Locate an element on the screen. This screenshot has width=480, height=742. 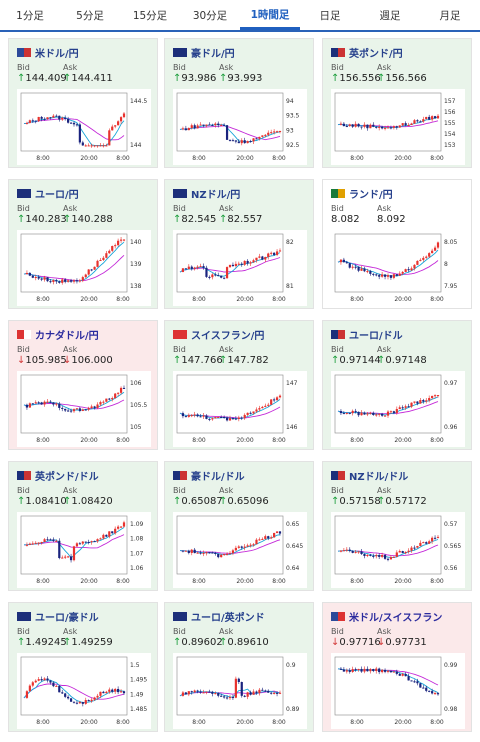
currency-pair-name: カナダドル/円 is located at coordinates (67, 336).